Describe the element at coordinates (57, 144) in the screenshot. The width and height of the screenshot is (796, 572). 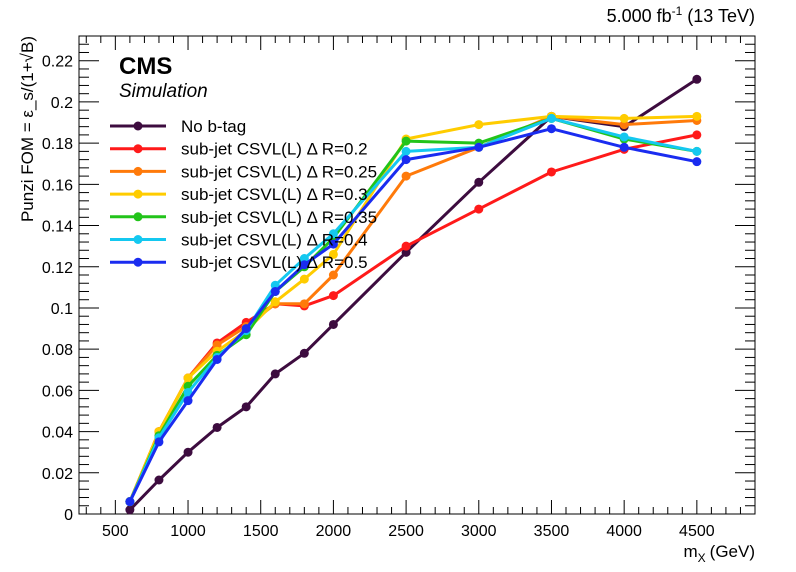
I see `y-tick-label: 0.18` at that location.